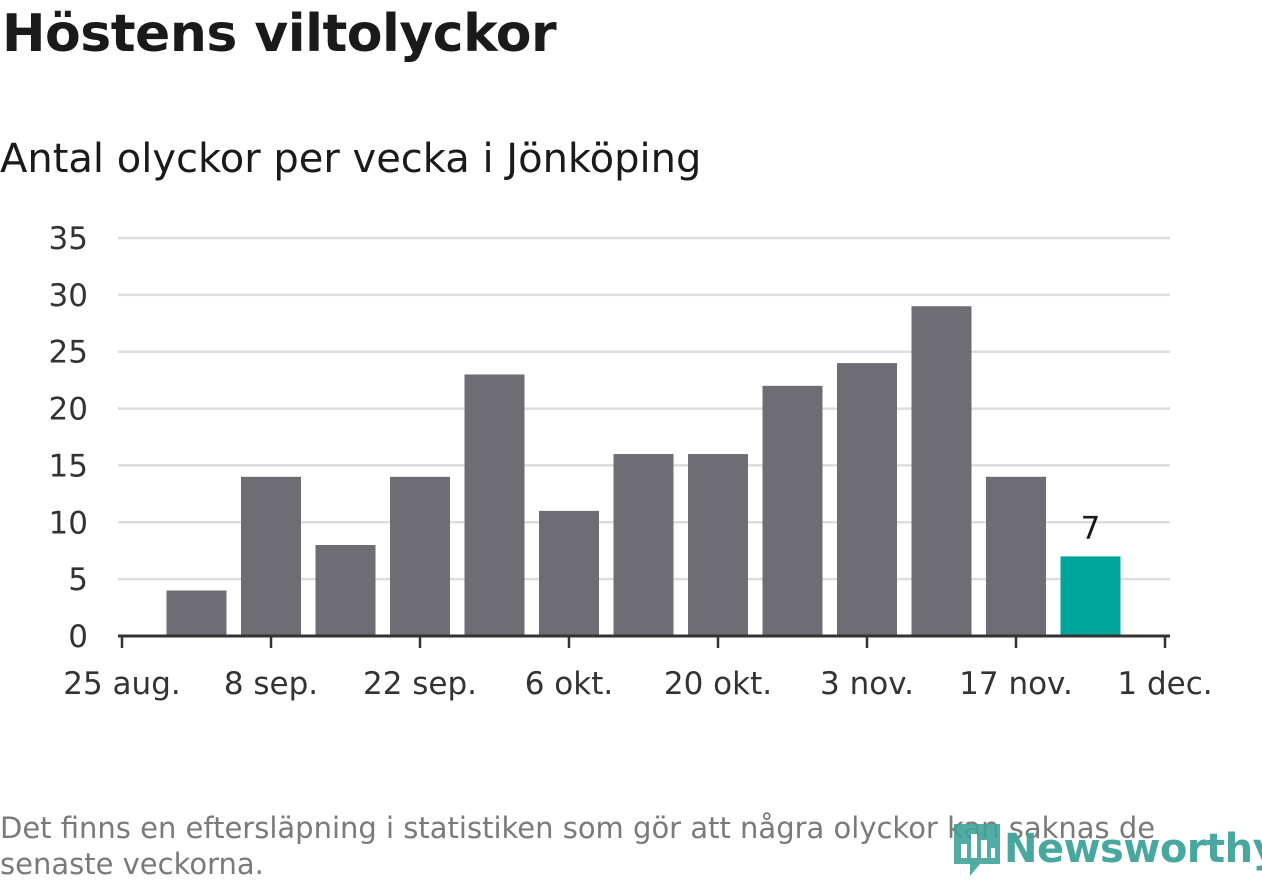 The width and height of the screenshot is (1262, 882). Describe the element at coordinates (68, 438) in the screenshot. I see `y-axis: 0 5 10 15 20 25 30 35` at that location.